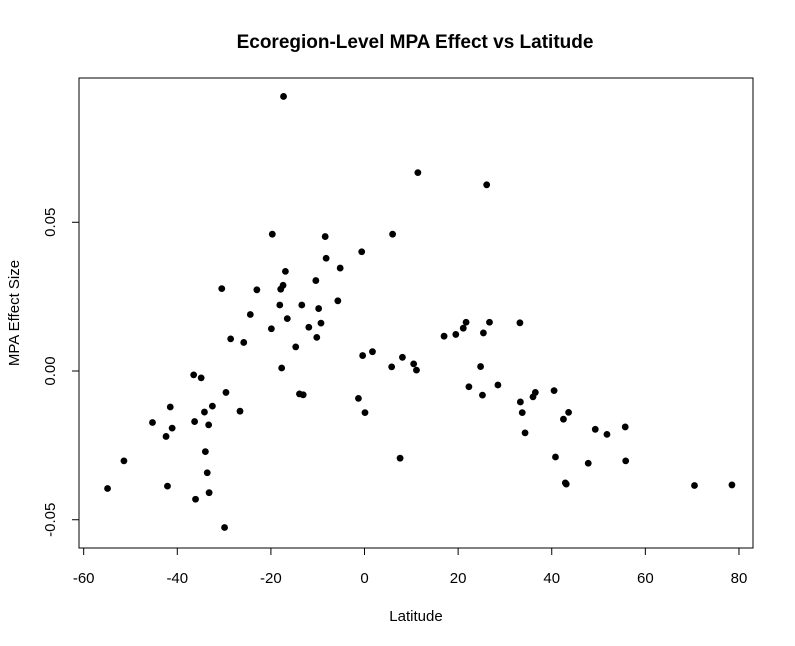 The width and height of the screenshot is (795, 646). Describe the element at coordinates (645, 578) in the screenshot. I see `x-tick-label: 60` at that location.